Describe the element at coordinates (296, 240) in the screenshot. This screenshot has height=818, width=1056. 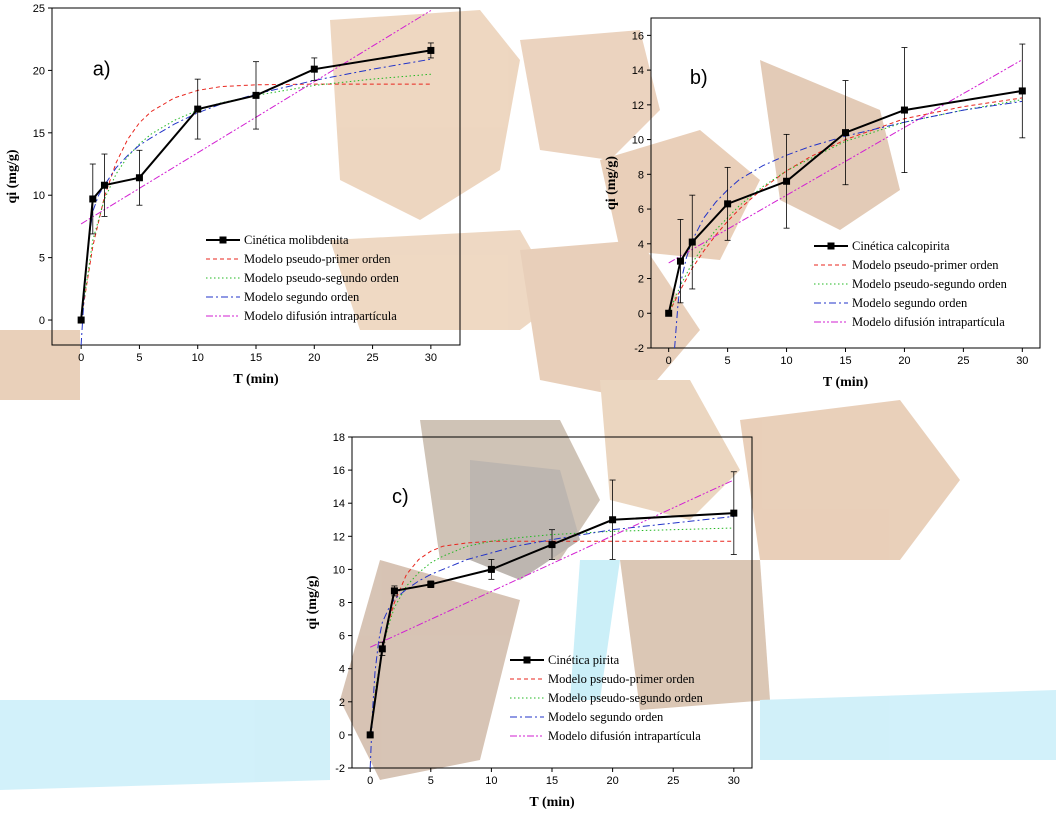
I see `legend-label: Cinética molibdenita` at that location.